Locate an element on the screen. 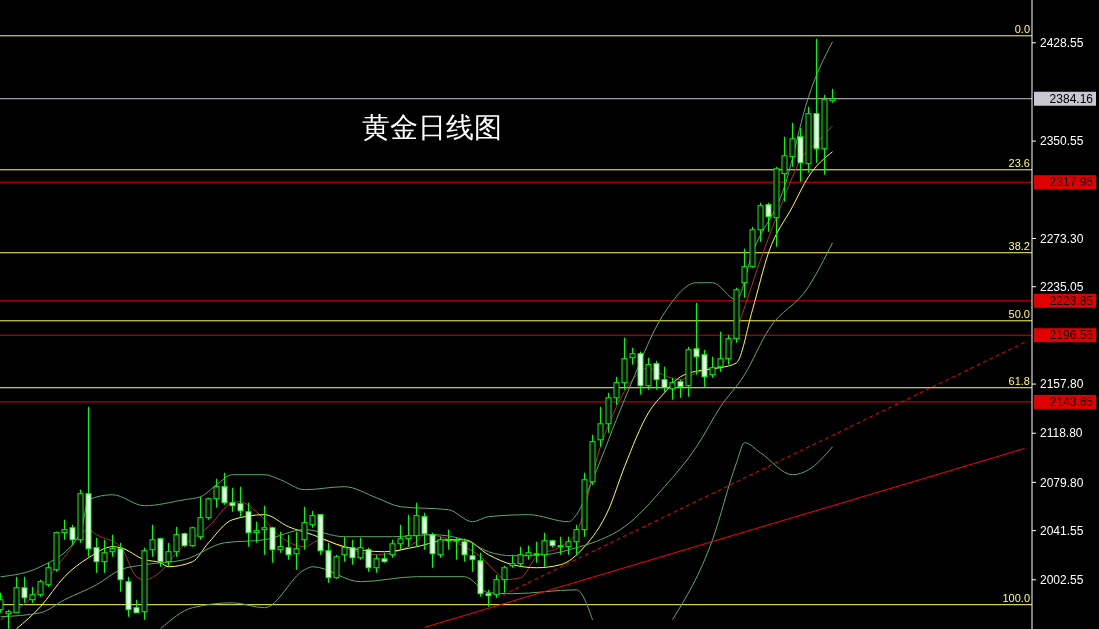  y-tick-label: 2428.55 is located at coordinates (1062, 42).